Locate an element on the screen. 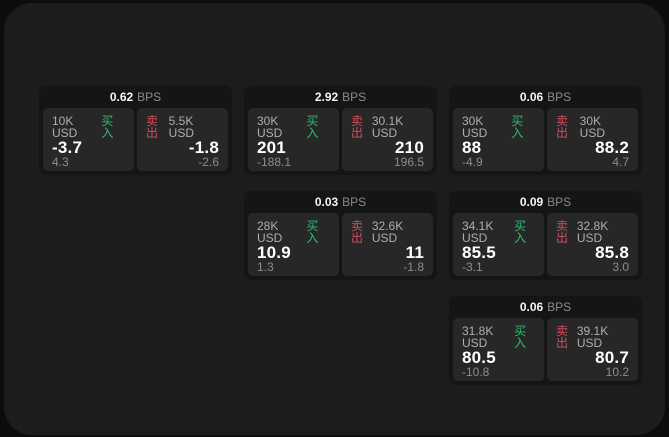  sell-price: 88.2 is located at coordinates (612, 147).